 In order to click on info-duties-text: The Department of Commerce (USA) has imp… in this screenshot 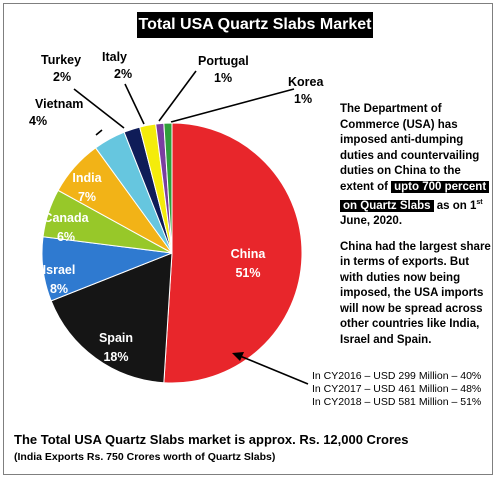, I will do `click(410, 148)`.